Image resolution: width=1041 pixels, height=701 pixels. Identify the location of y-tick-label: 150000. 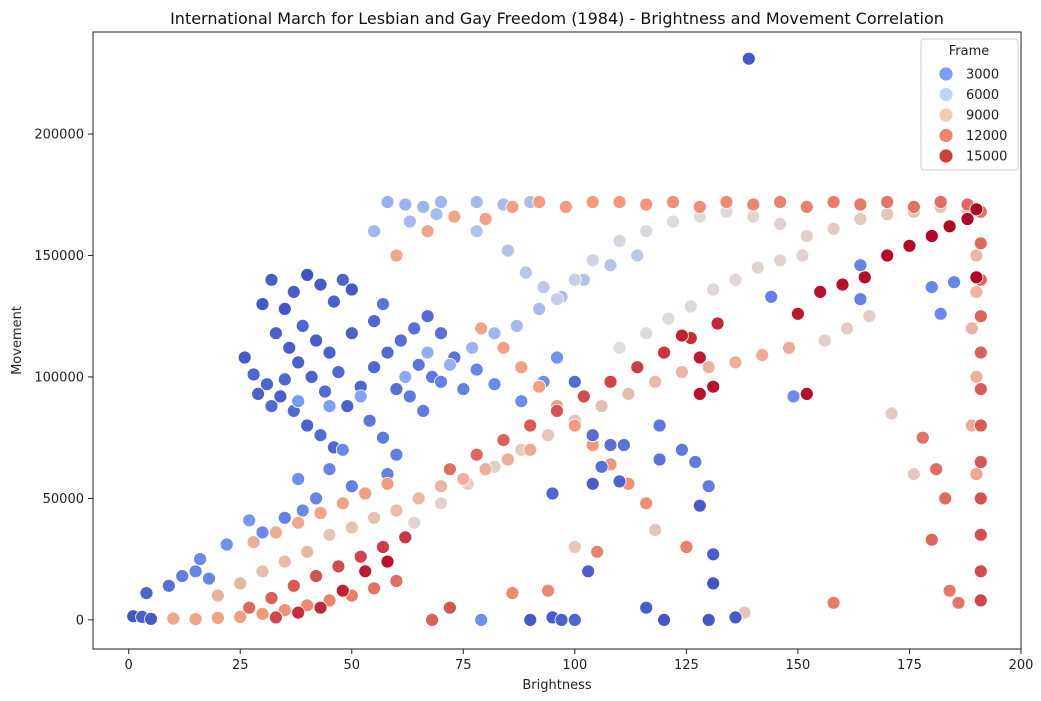
(59, 256).